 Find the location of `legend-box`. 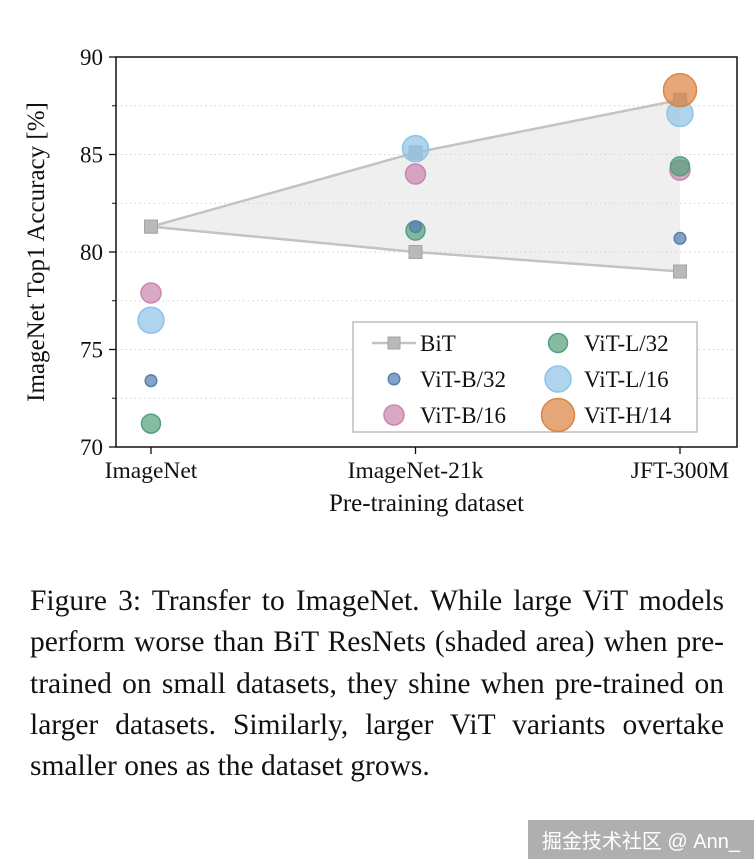

legend-box is located at coordinates (525, 377).